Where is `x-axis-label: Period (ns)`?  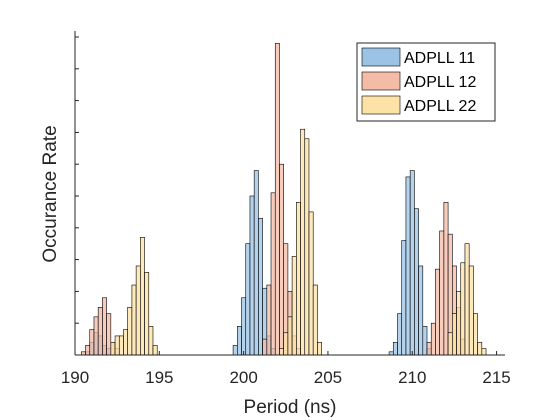
x-axis-label: Period (ns) is located at coordinates (290, 407).